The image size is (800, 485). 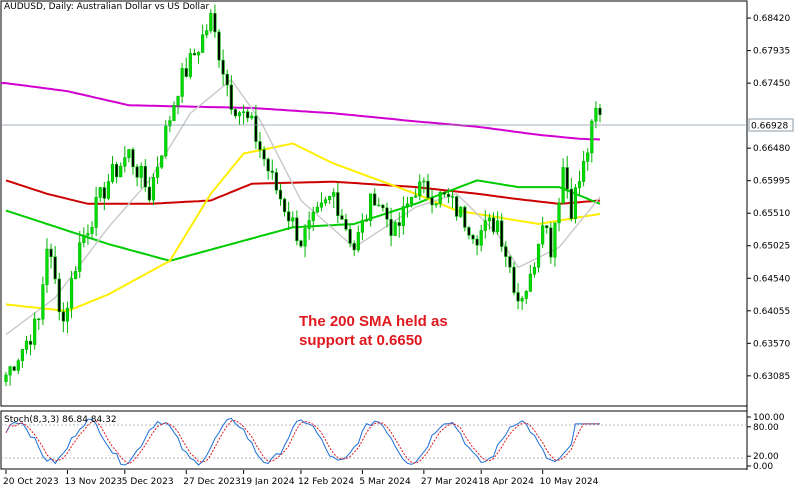 What do you see at coordinates (771, 377) in the screenshot?
I see `y-tick-label: 0.63085` at bounding box center [771, 377].